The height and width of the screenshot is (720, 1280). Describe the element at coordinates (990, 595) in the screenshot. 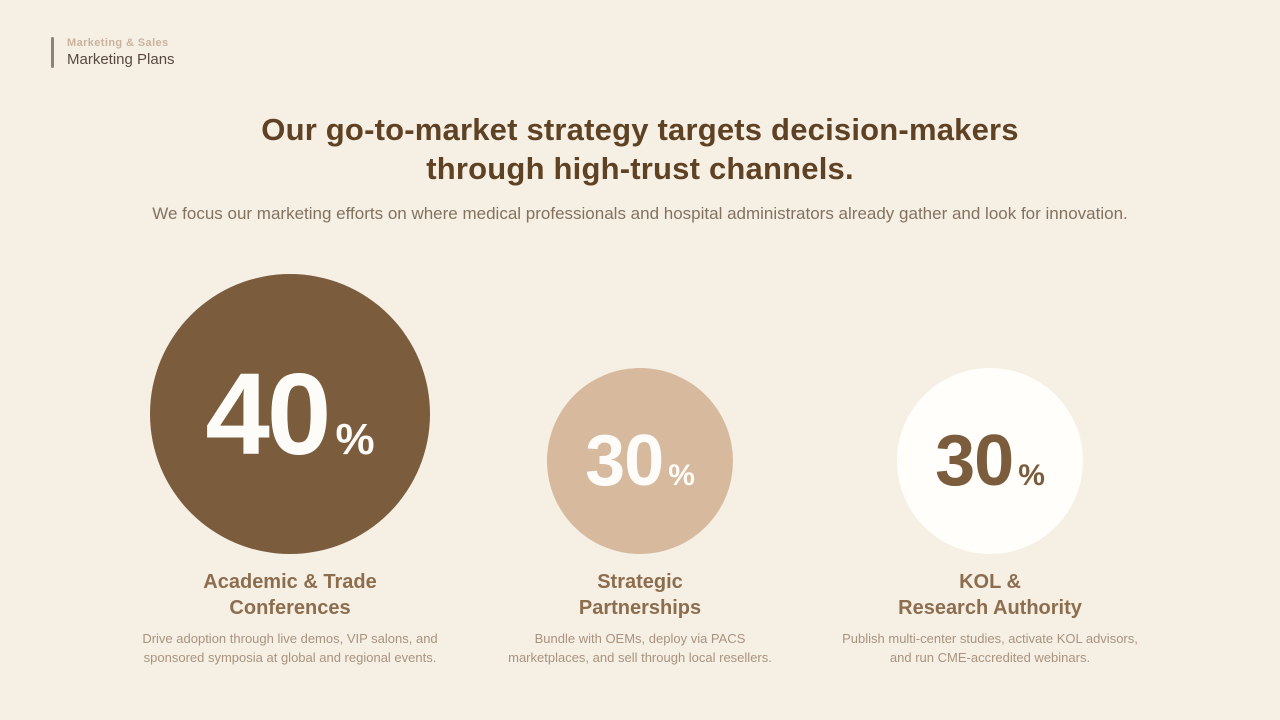

I see `stat-heading: KOL & Research Authority` at that location.